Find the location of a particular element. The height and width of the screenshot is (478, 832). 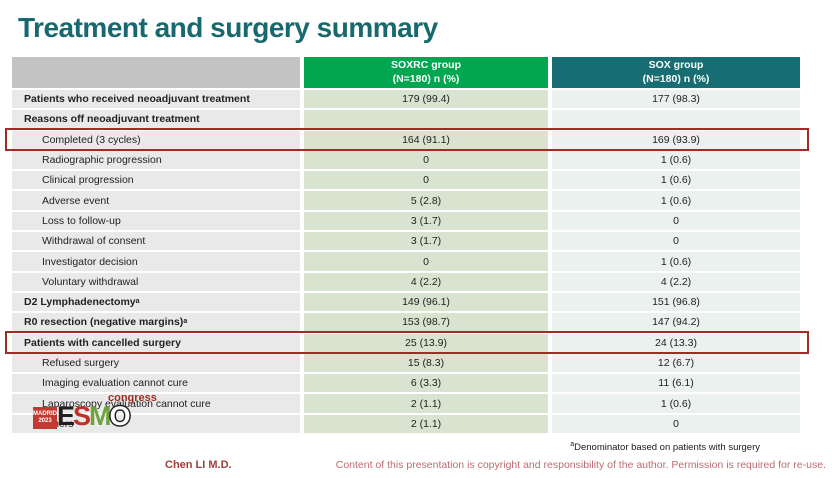

madrid-2023-badge: MADRID 2023 is located at coordinates (45, 418).